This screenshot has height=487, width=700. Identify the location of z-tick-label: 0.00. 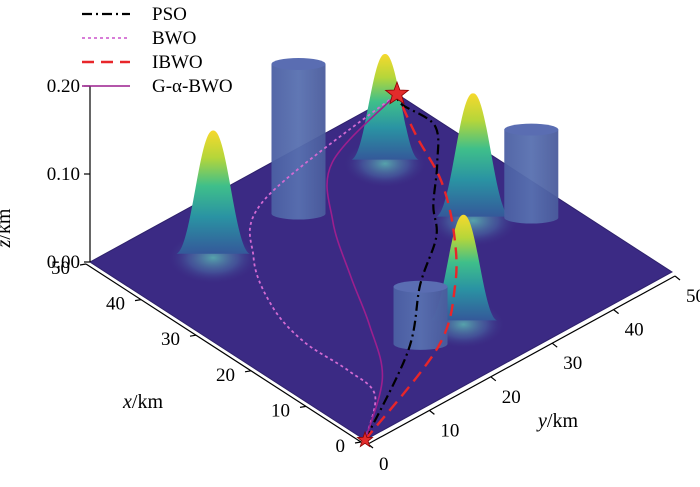
(63, 262).